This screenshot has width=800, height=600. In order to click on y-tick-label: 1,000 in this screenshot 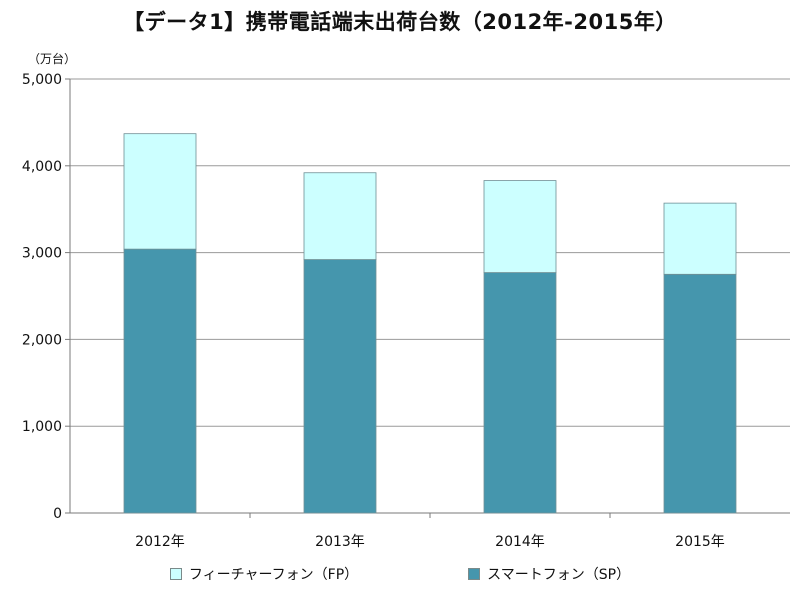, I will do `click(42, 427)`.